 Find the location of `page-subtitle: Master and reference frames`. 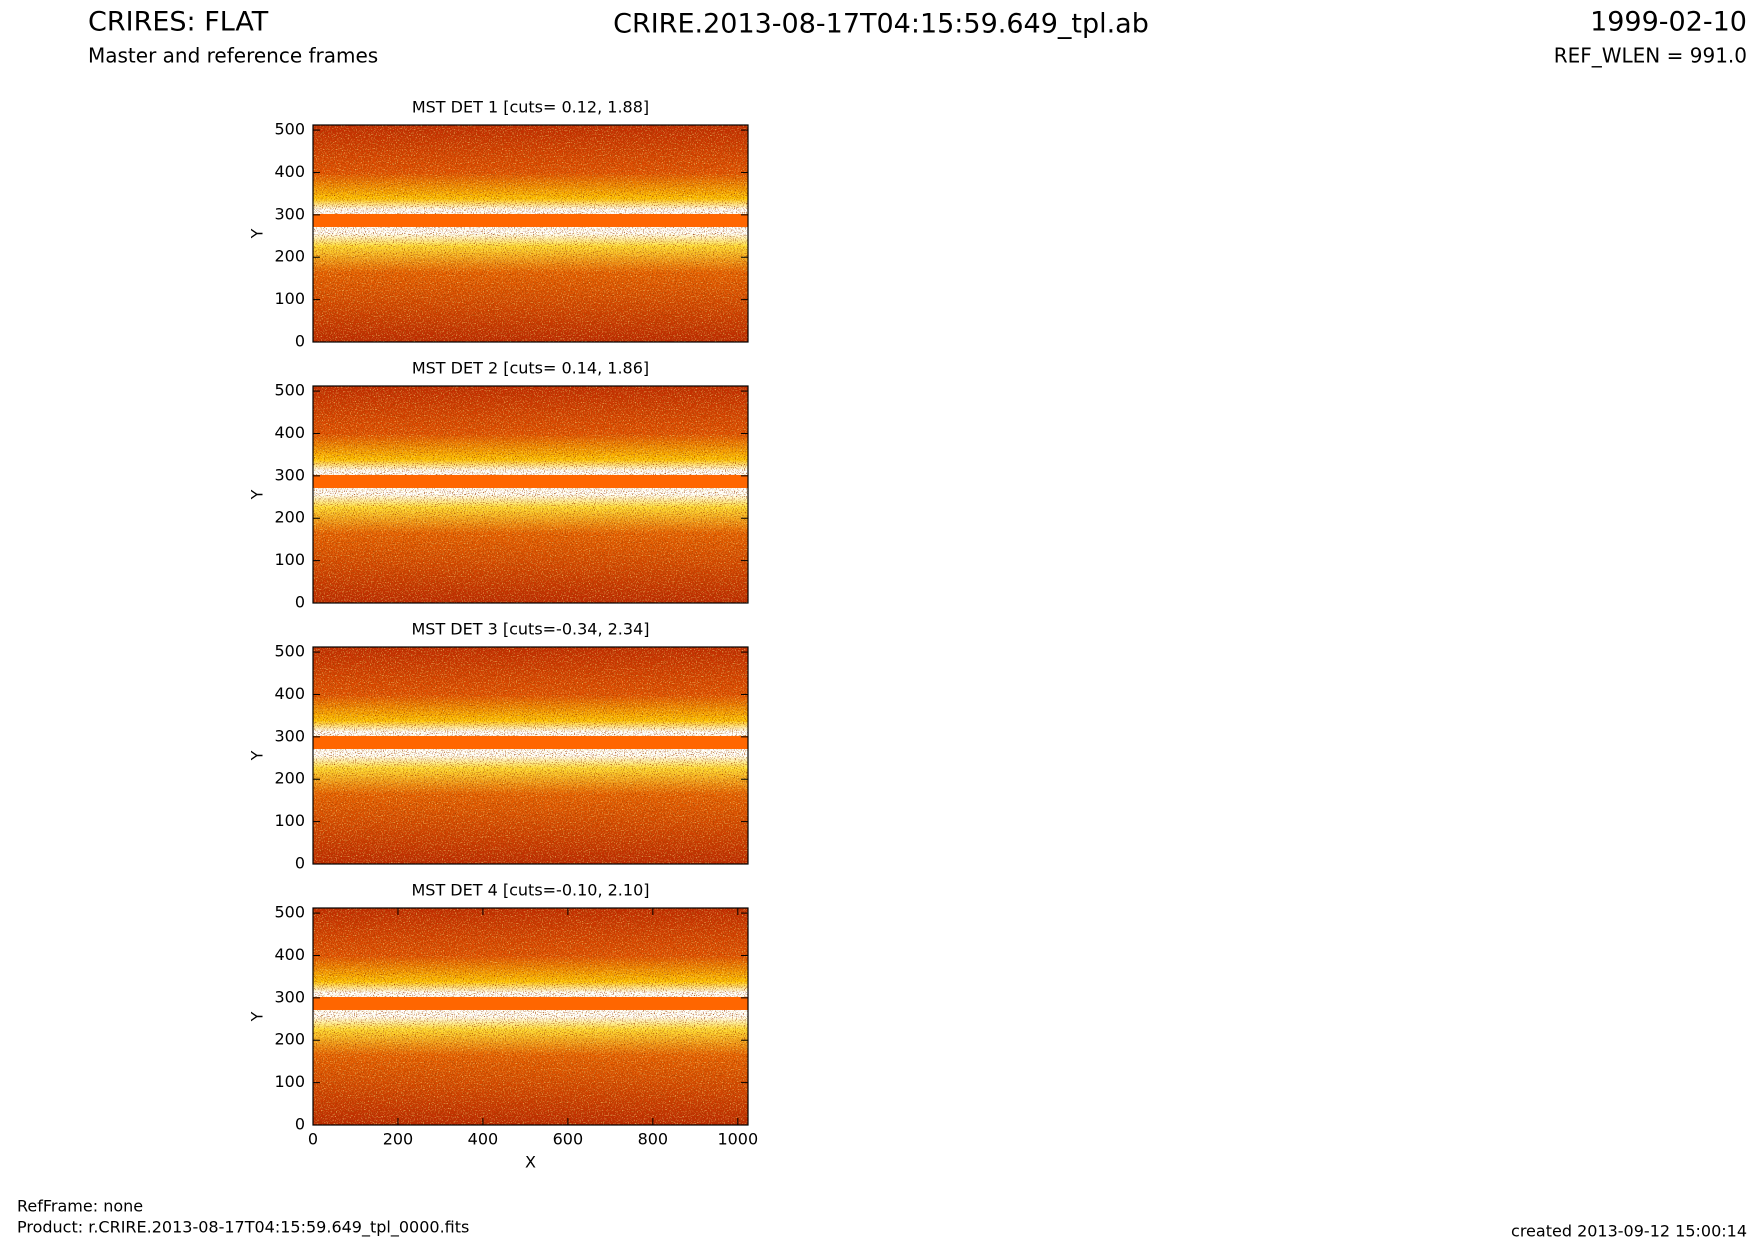

page-subtitle: Master and reference frames is located at coordinates (233, 56).